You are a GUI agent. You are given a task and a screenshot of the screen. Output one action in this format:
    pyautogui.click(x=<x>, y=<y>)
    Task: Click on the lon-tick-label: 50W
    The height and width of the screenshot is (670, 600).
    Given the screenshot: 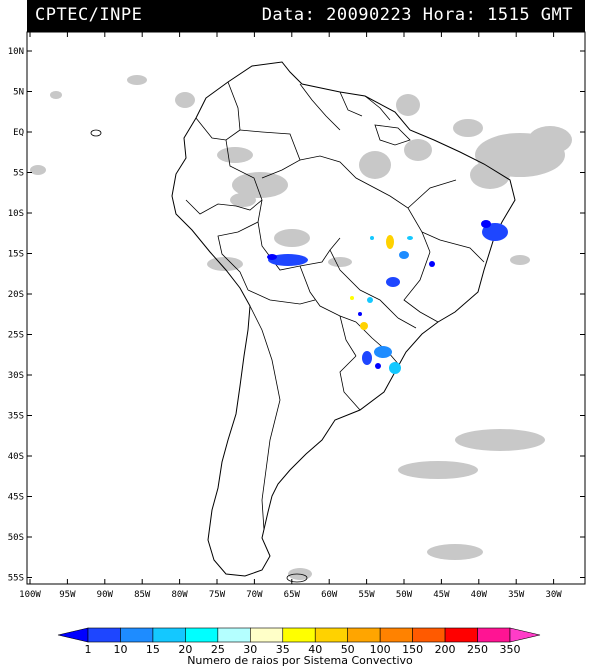 What is the action you would take?
    pyautogui.click(x=404, y=595)
    